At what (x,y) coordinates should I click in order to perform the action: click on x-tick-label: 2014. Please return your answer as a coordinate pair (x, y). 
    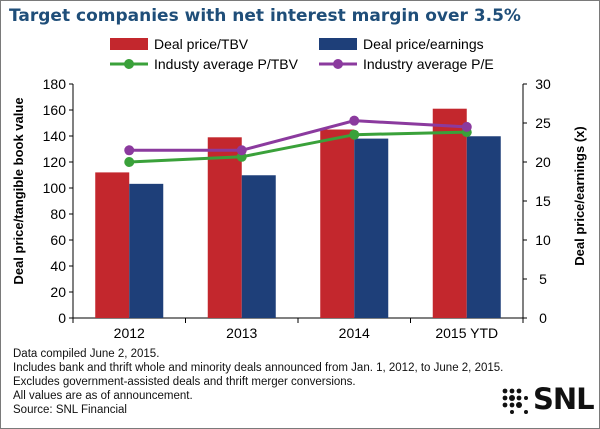
    Looking at the image, I should click on (354, 333).